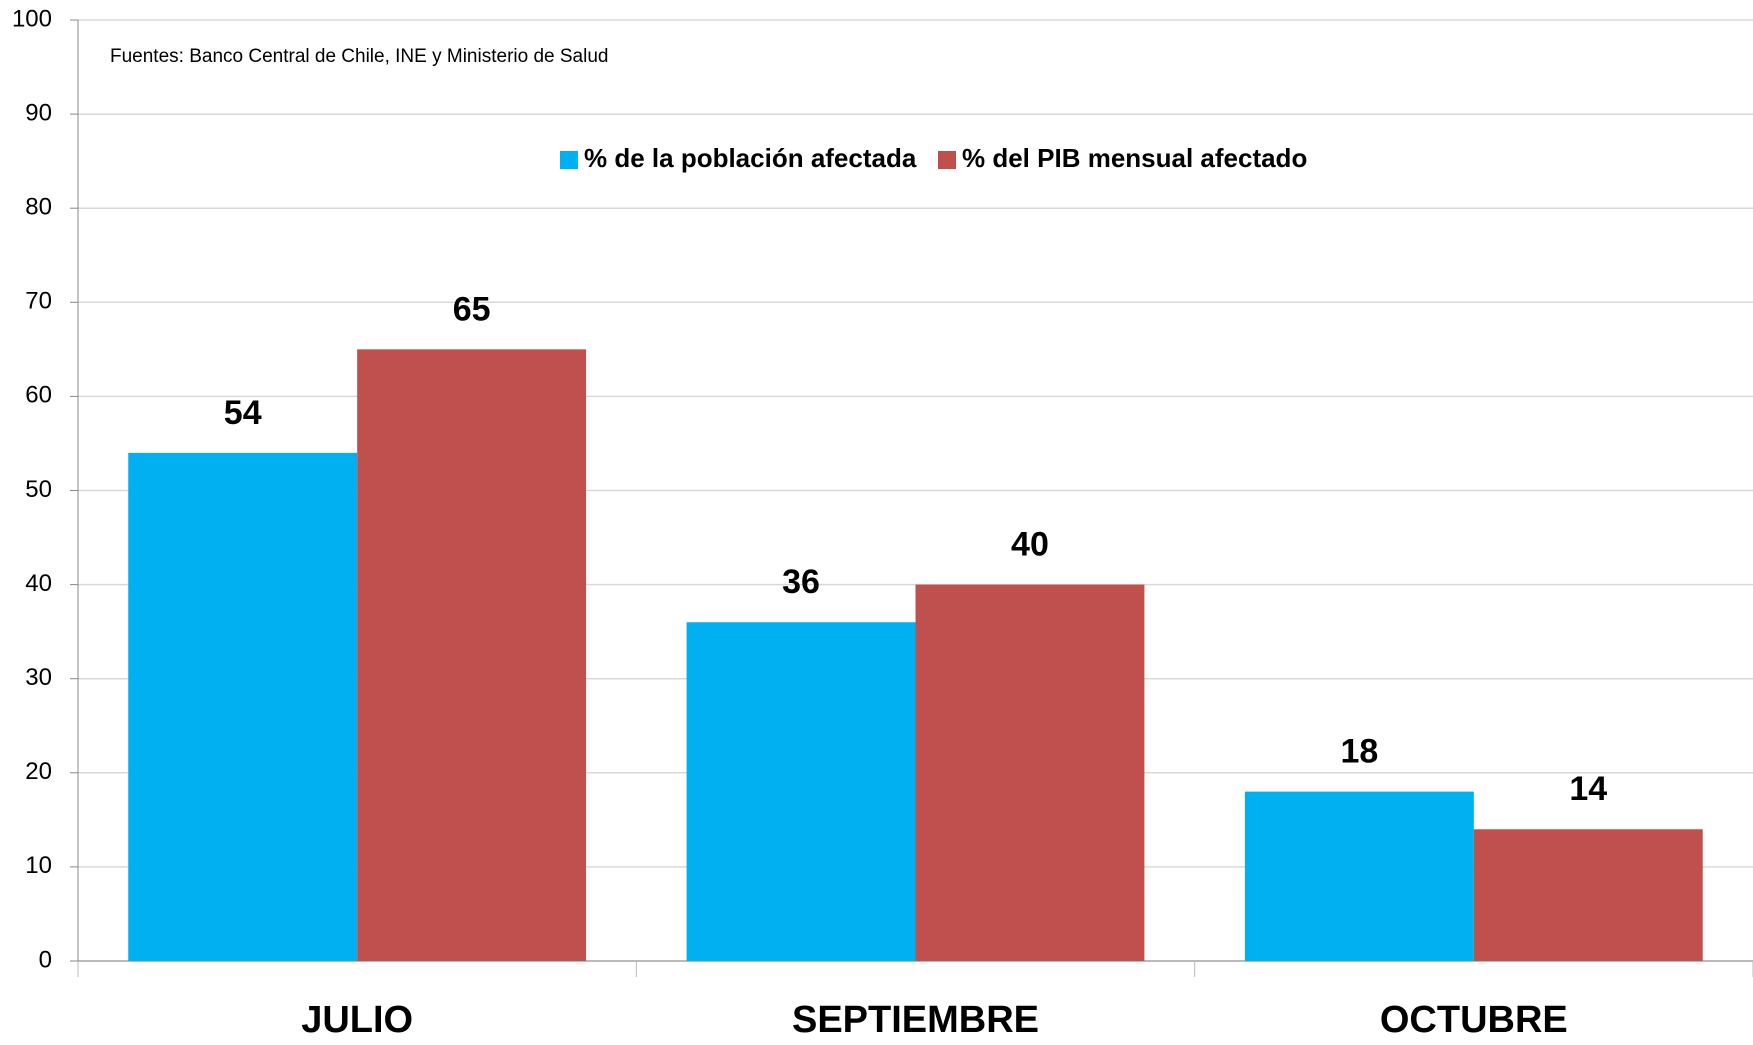 This screenshot has width=1753, height=1045. Describe the element at coordinates (45, 959) in the screenshot. I see `y-tick-label: 0` at that location.